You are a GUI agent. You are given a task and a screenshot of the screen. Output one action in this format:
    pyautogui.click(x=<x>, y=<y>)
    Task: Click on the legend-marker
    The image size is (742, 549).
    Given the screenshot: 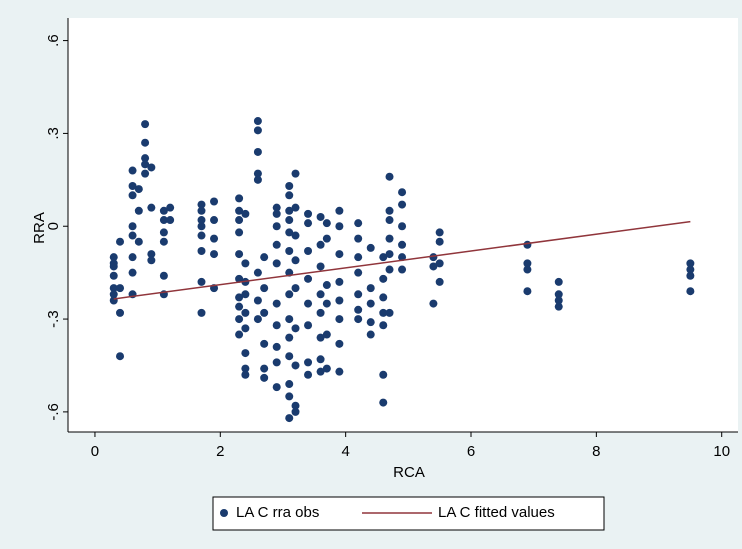 What is the action you would take?
    pyautogui.click(x=224, y=513)
    